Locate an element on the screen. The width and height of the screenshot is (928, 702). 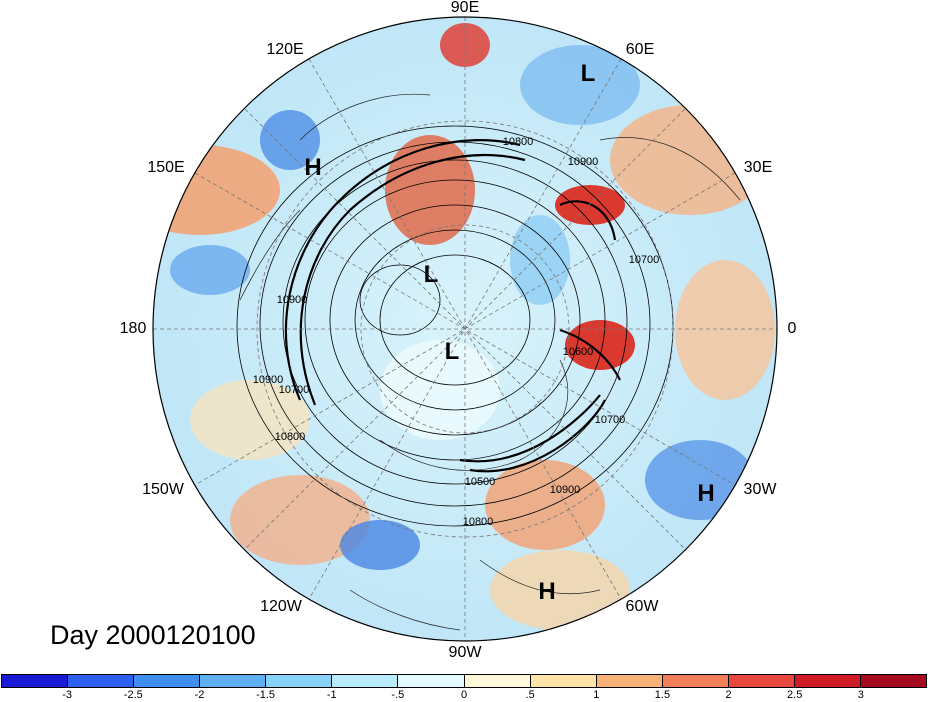
colorbar-tick-label: -2.5 is located at coordinates (133, 695).